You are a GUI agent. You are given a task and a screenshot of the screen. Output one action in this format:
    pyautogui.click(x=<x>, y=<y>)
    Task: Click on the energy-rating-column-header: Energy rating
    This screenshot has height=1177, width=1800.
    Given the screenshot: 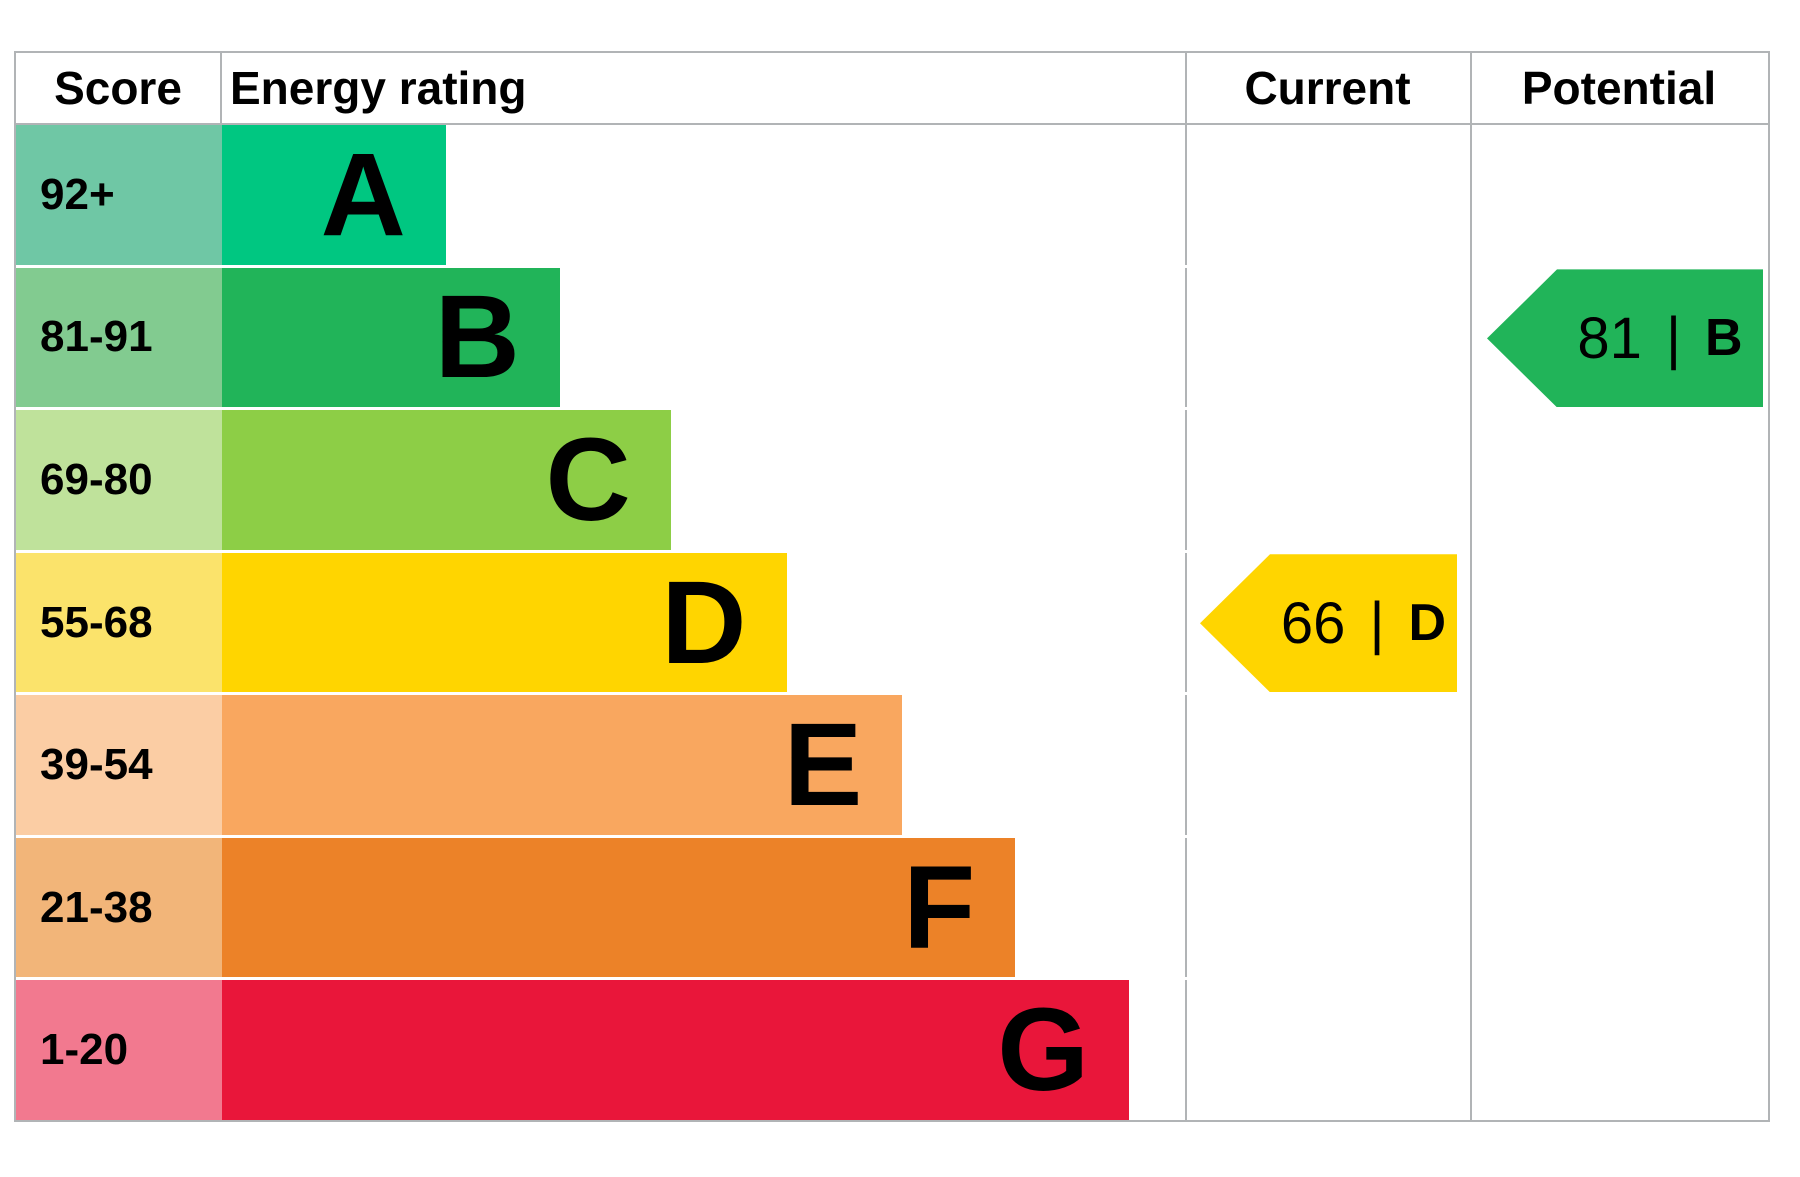 What is the action you would take?
    pyautogui.click(x=378, y=88)
    